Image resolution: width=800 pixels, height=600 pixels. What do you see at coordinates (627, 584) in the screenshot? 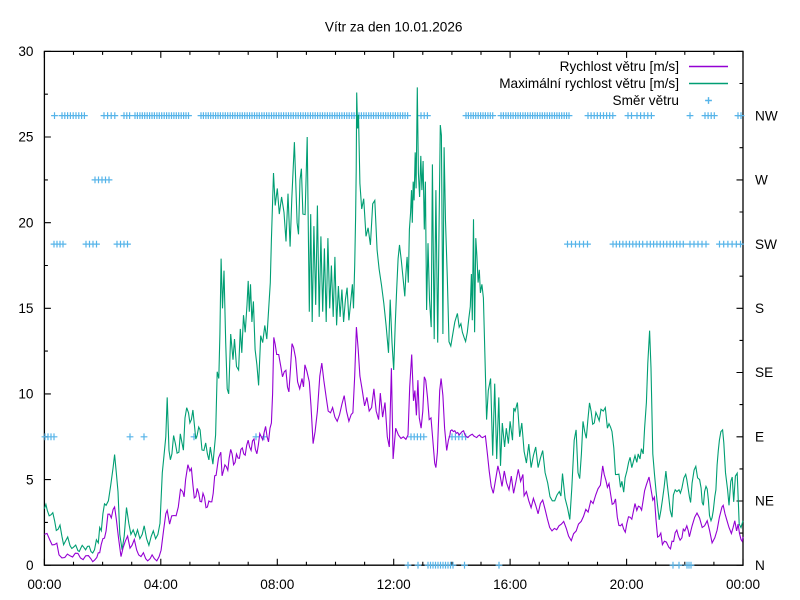
I see `svg-text: 20:00` at bounding box center [627, 584].